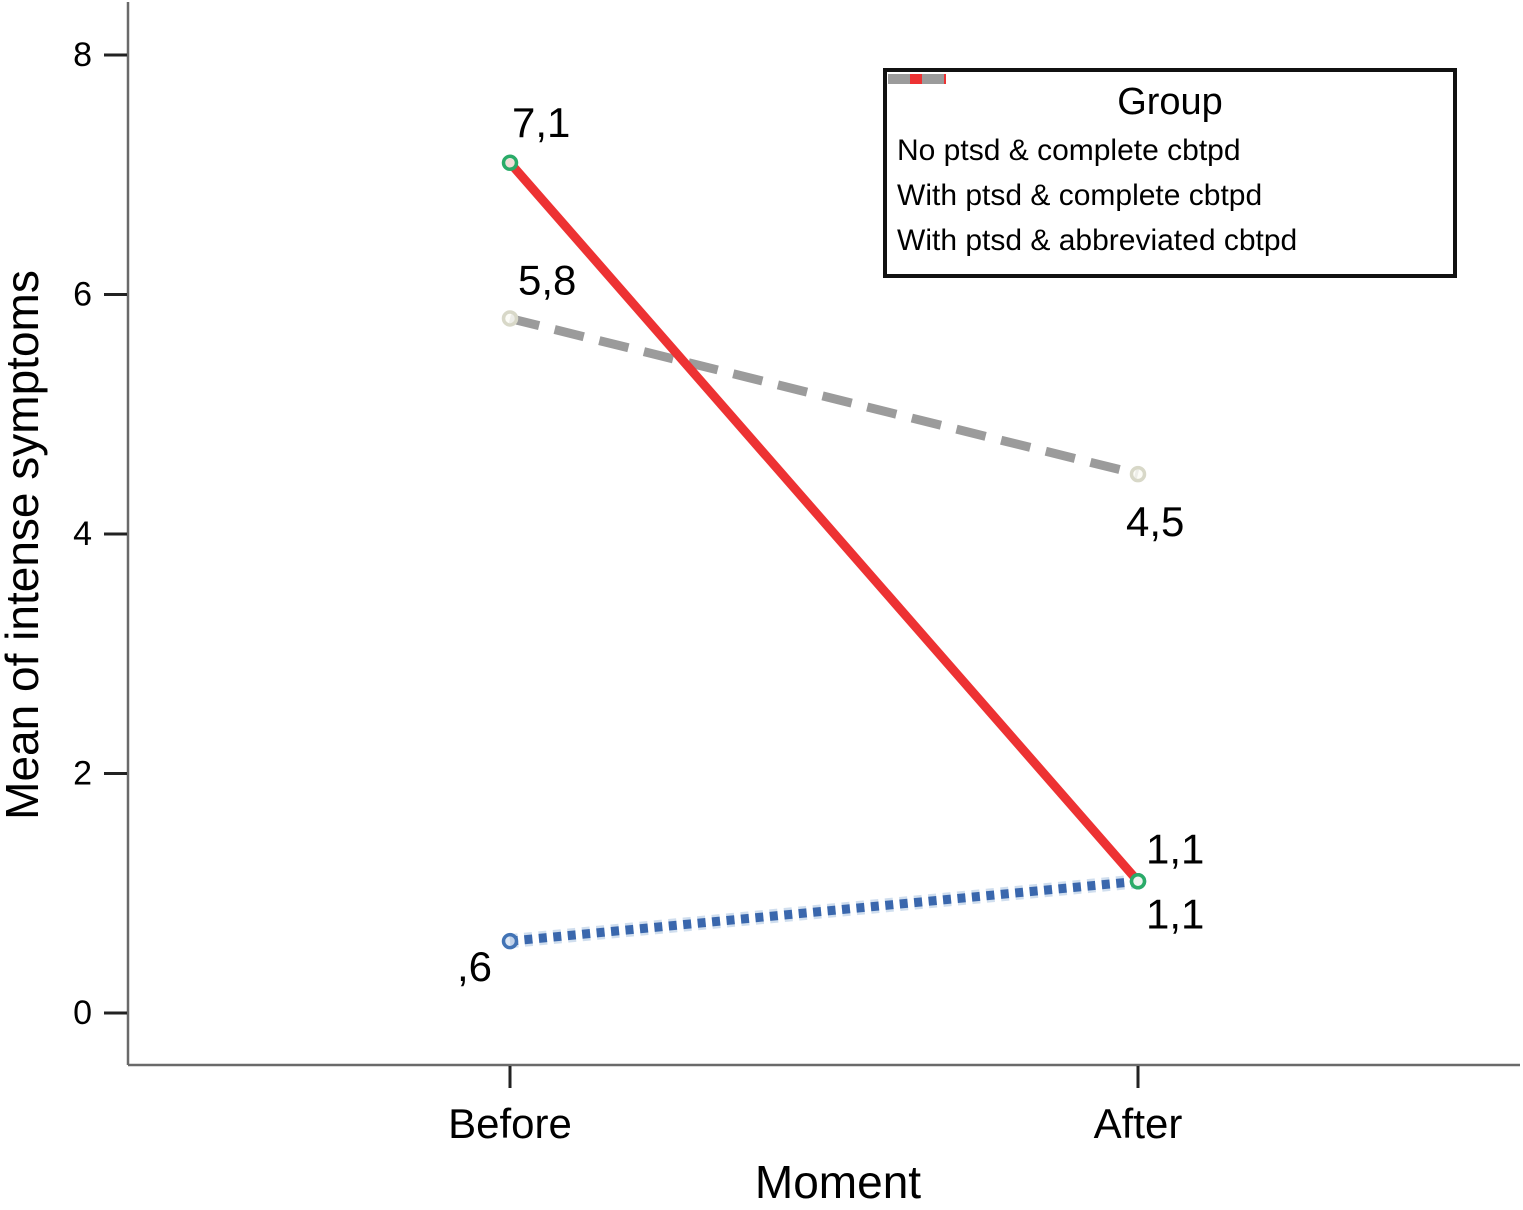 Image resolution: width=1523 pixels, height=1210 pixels. I want to click on x-axis-title: Moment, so click(838, 1182).